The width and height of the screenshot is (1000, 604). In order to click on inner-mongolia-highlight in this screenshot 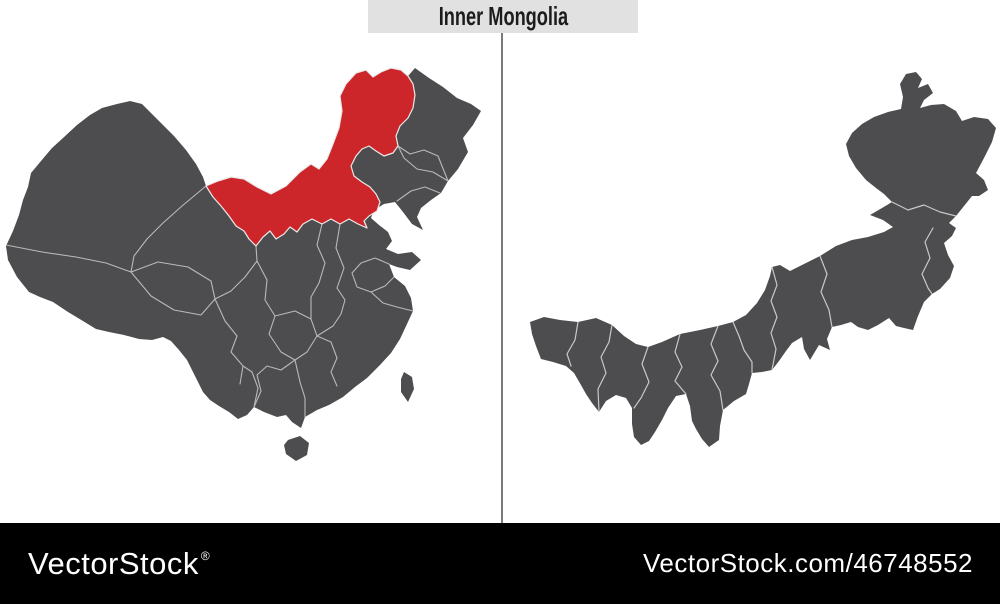, I will do `click(310, 157)`.